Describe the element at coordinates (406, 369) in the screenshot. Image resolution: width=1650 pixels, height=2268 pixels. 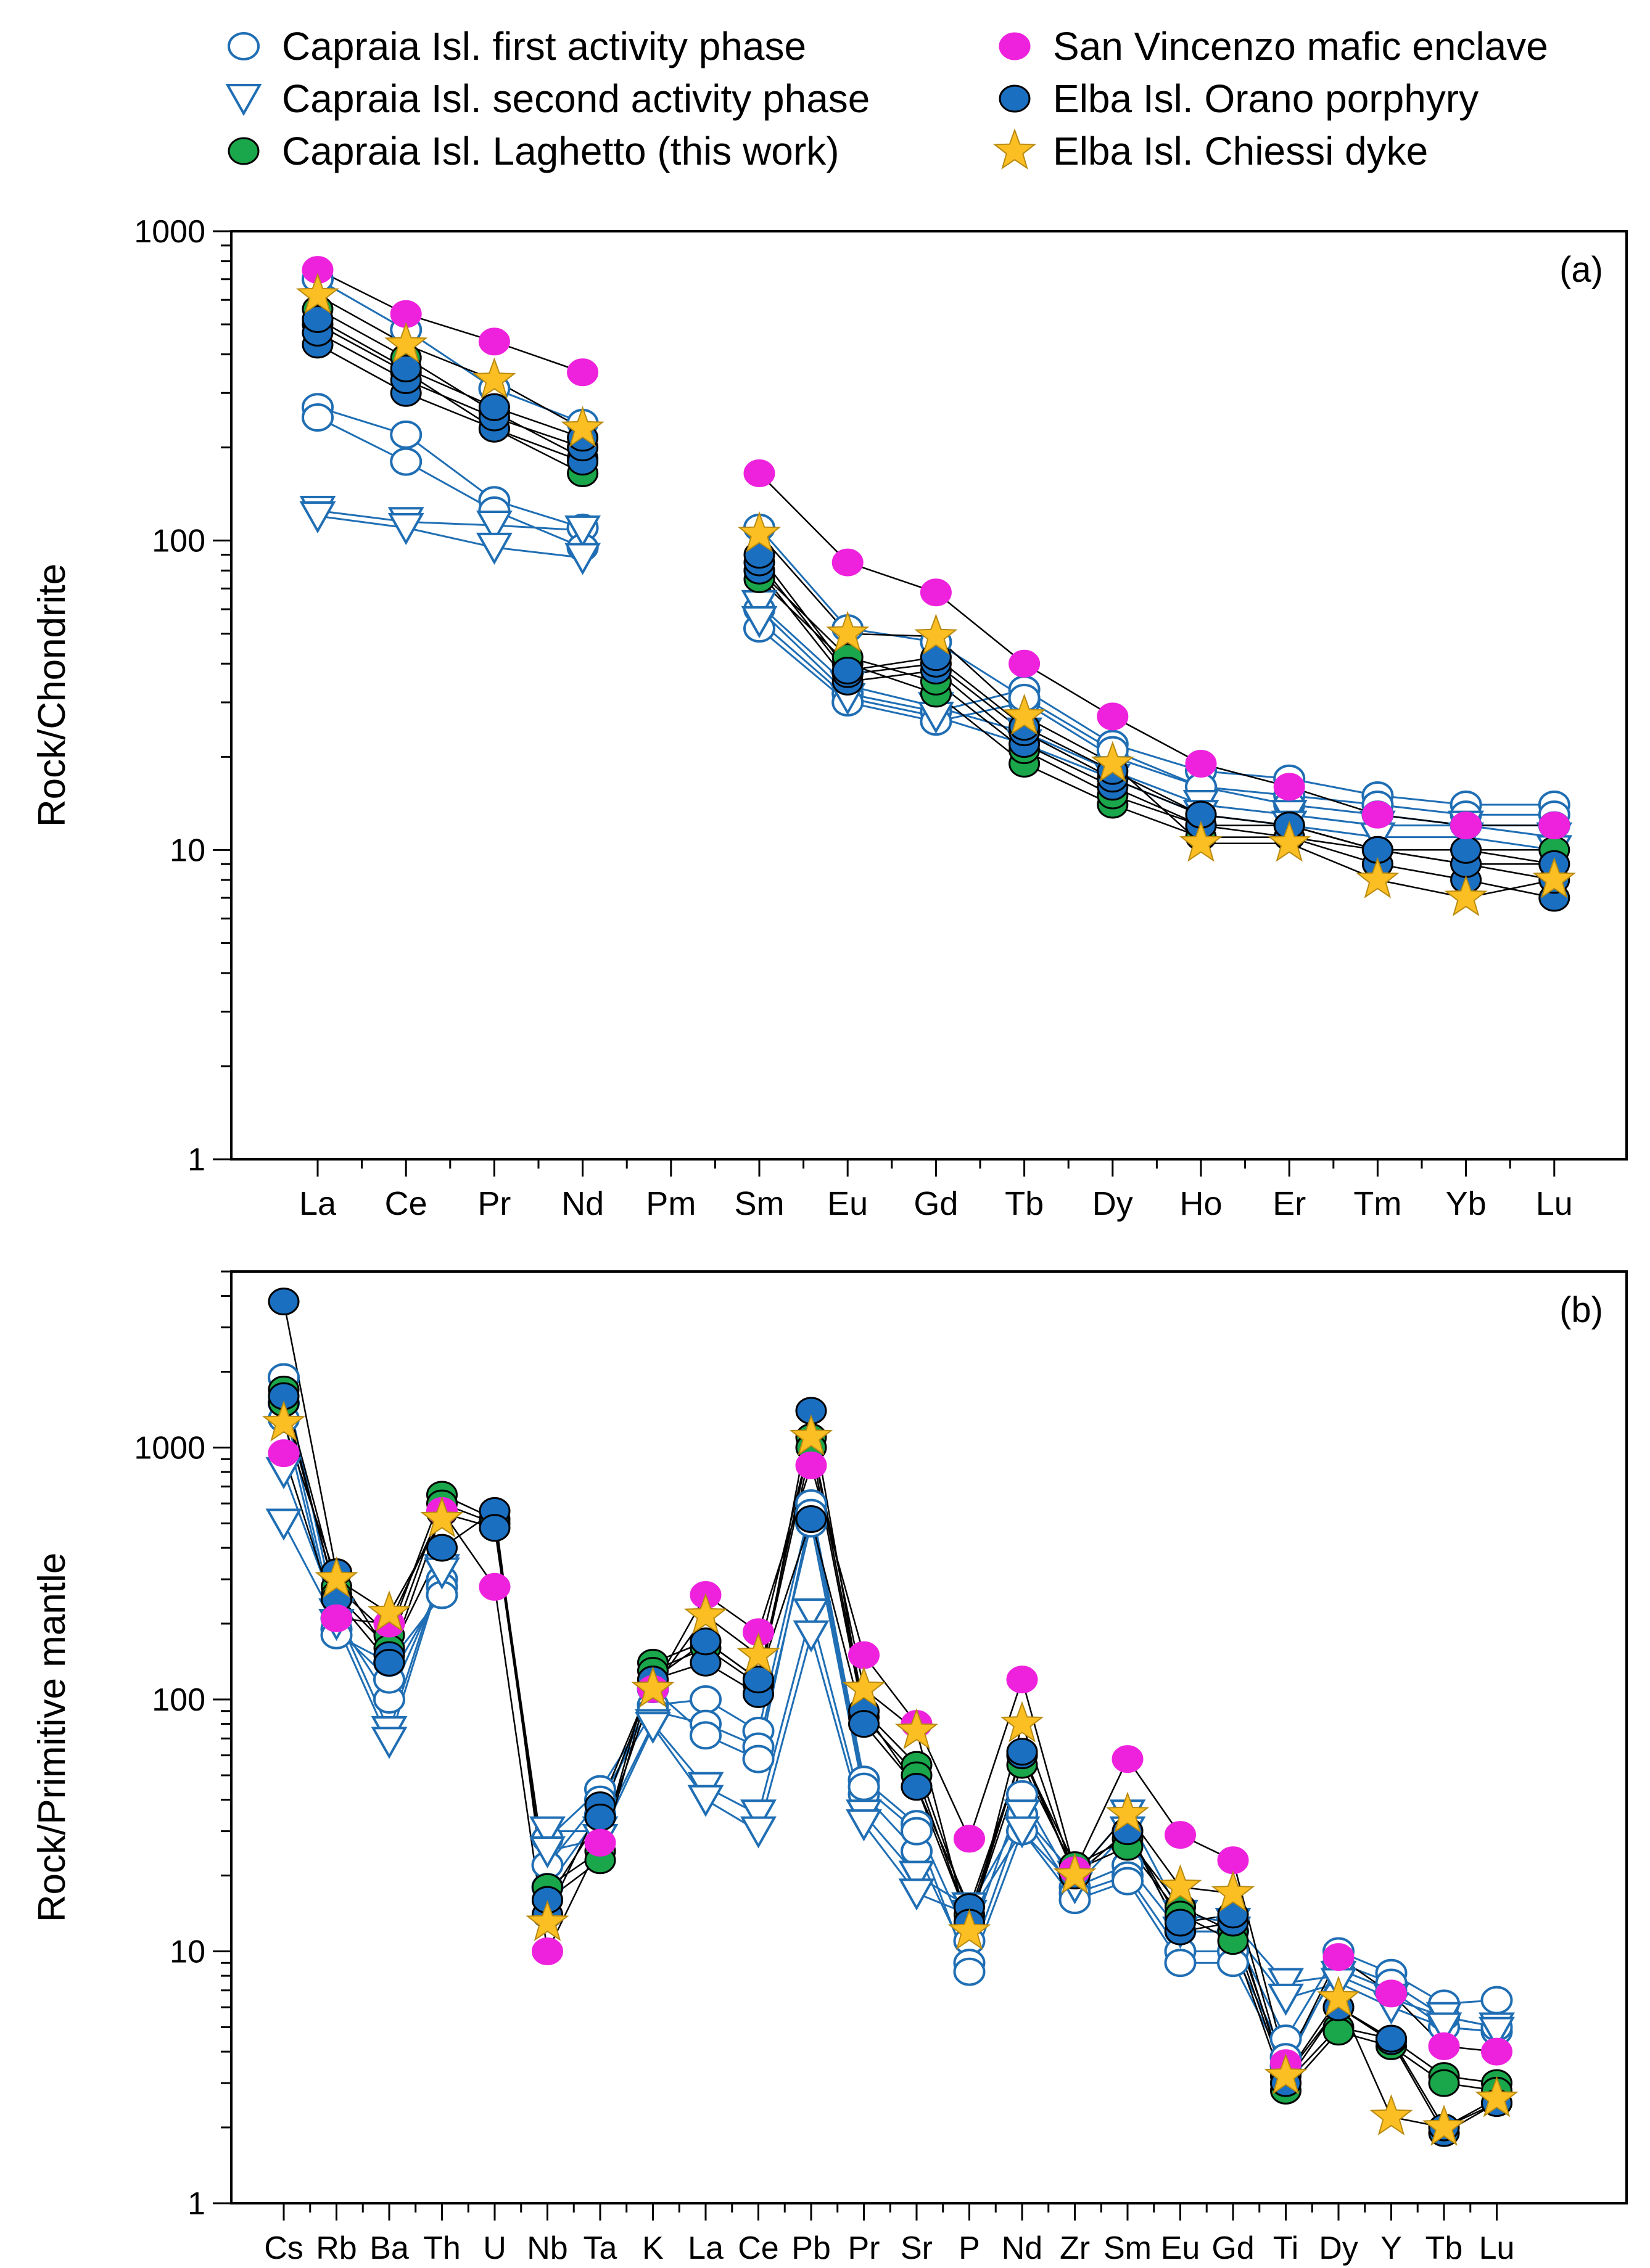
I see `data-point-orano-Ce` at that location.